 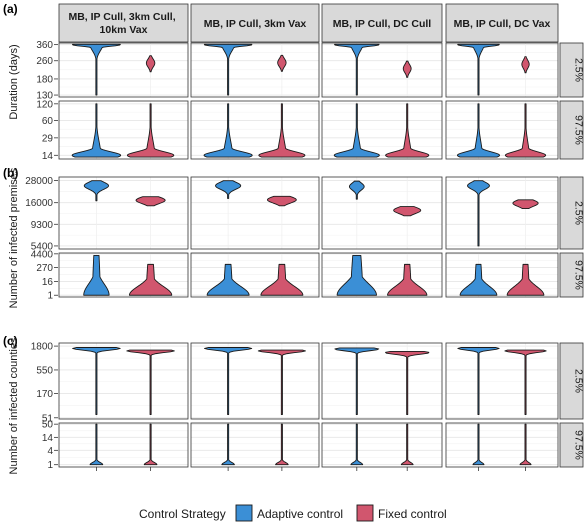 What do you see at coordinates (571, 130) in the screenshot?
I see `section-1-row-2-strip` at bounding box center [571, 130].